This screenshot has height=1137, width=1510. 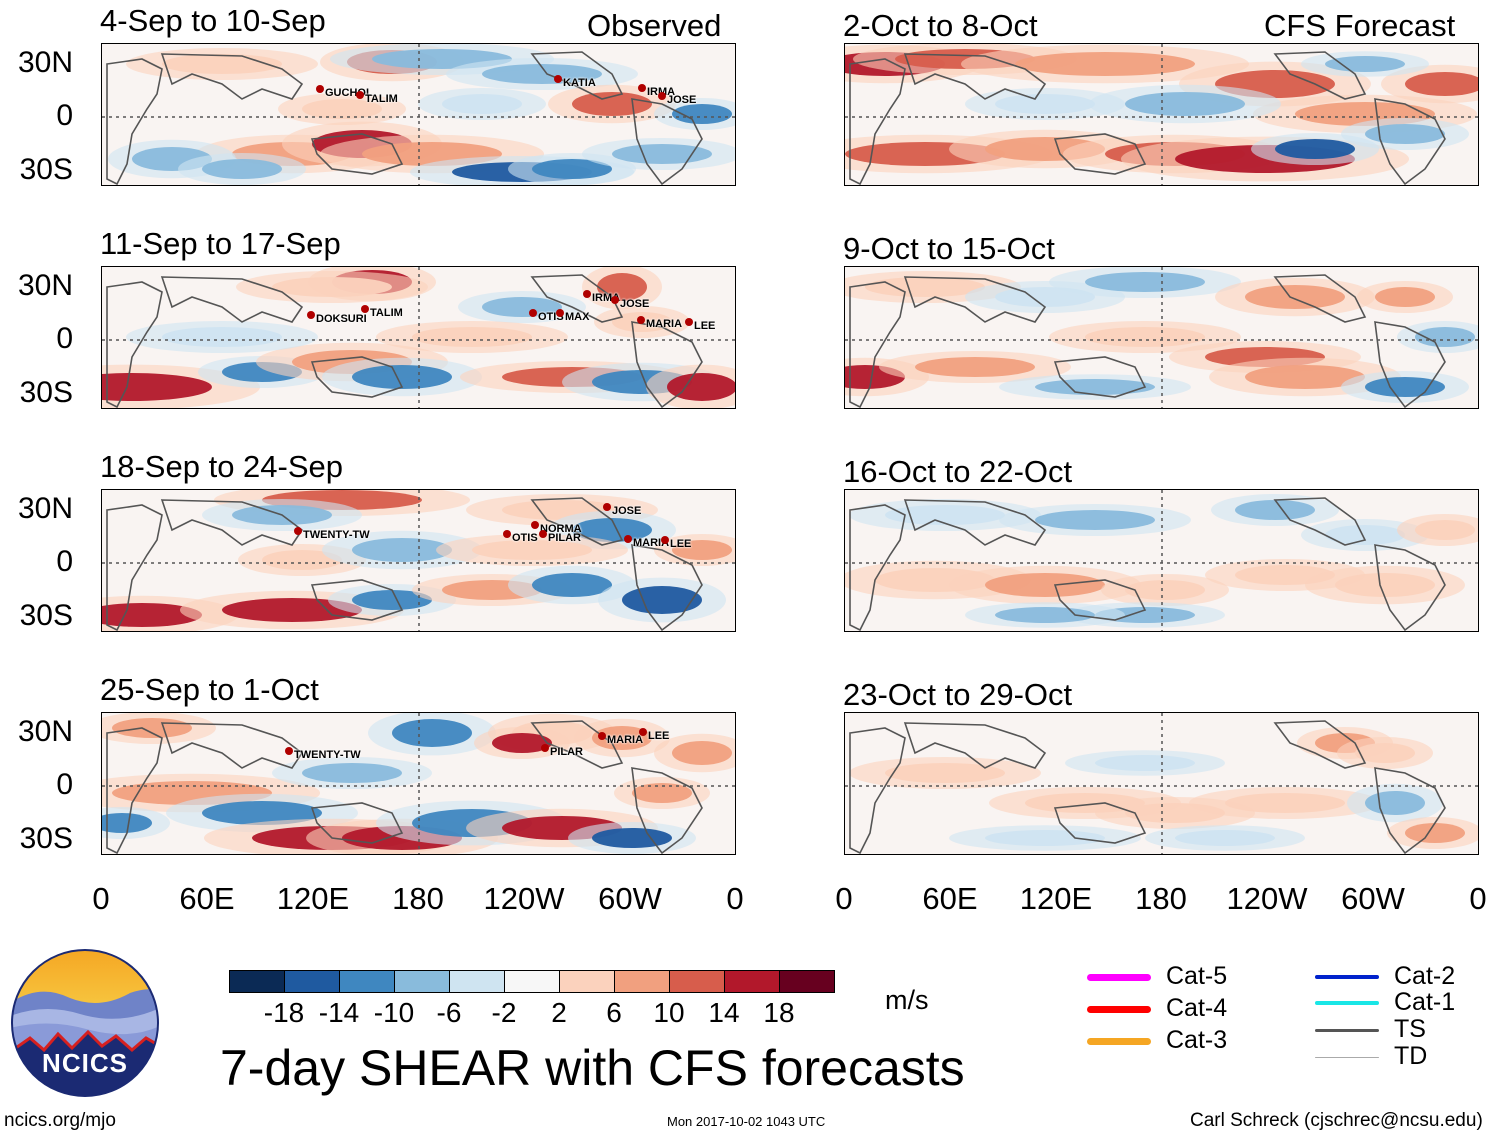 I want to click on footer-credit: Carl Schreck (cjschrec@ncsu.edu), so click(x=1336, y=1120).